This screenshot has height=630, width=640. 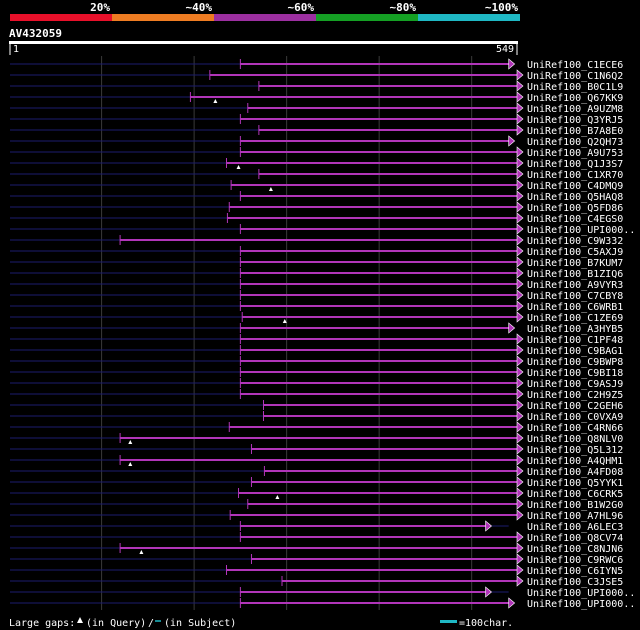 I want to click on hit-name: UniRef100_C4DMQ9, so click(x=575, y=186).